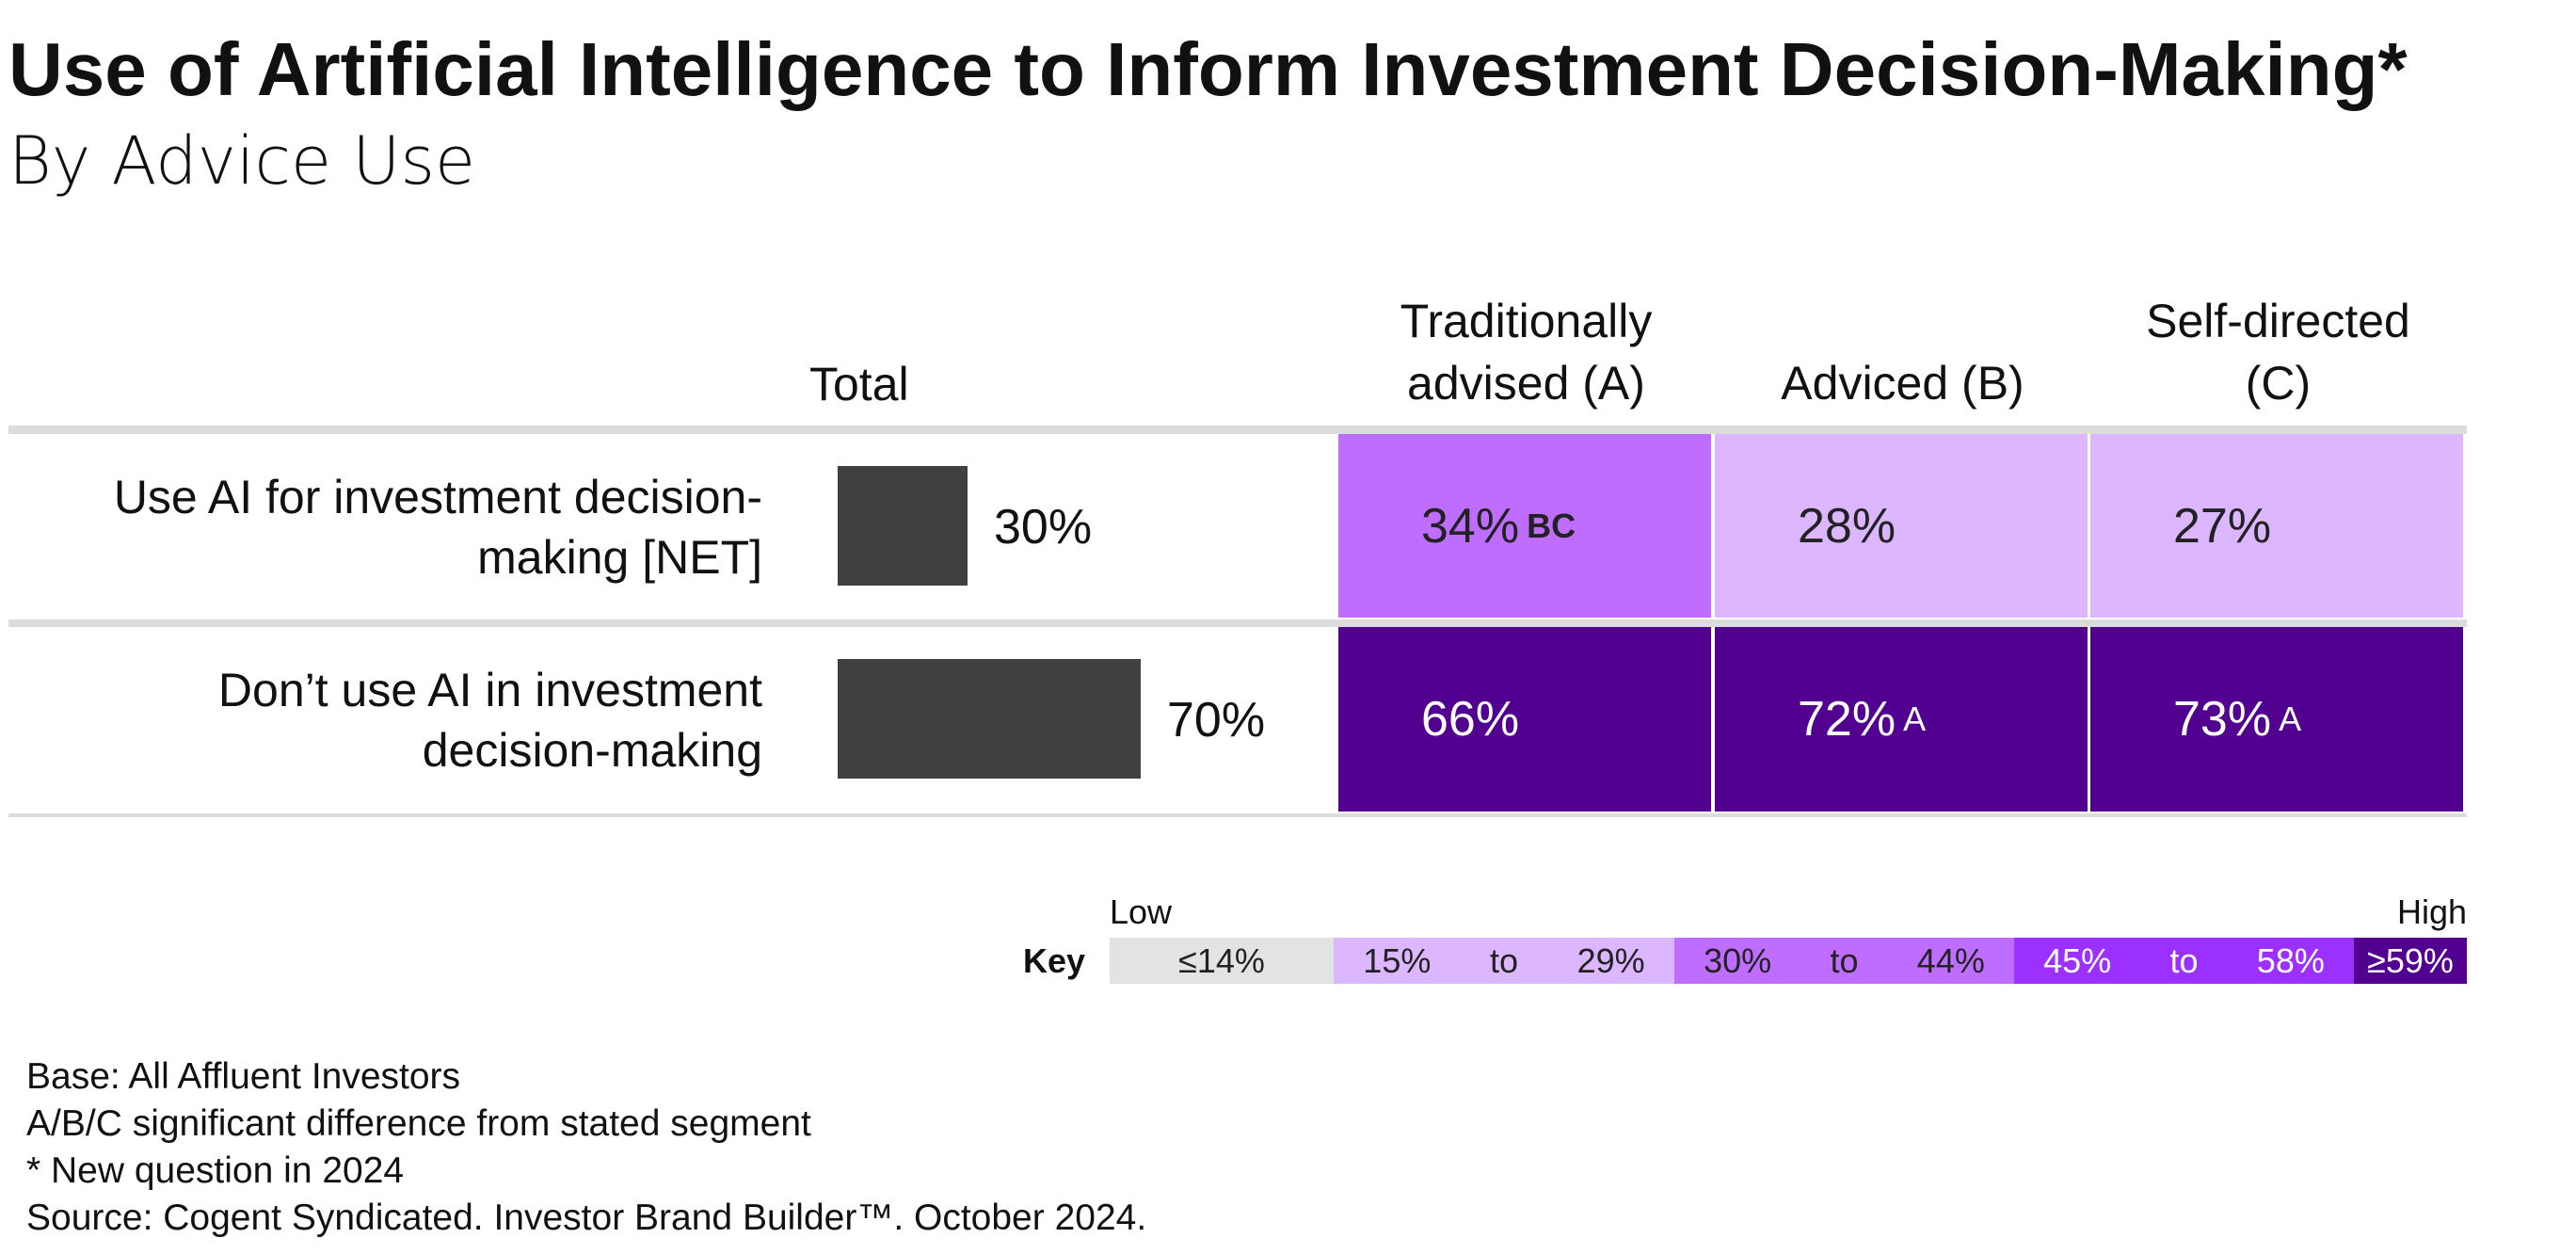  I want to click on heat-cell: 73% A, so click(2276, 719).